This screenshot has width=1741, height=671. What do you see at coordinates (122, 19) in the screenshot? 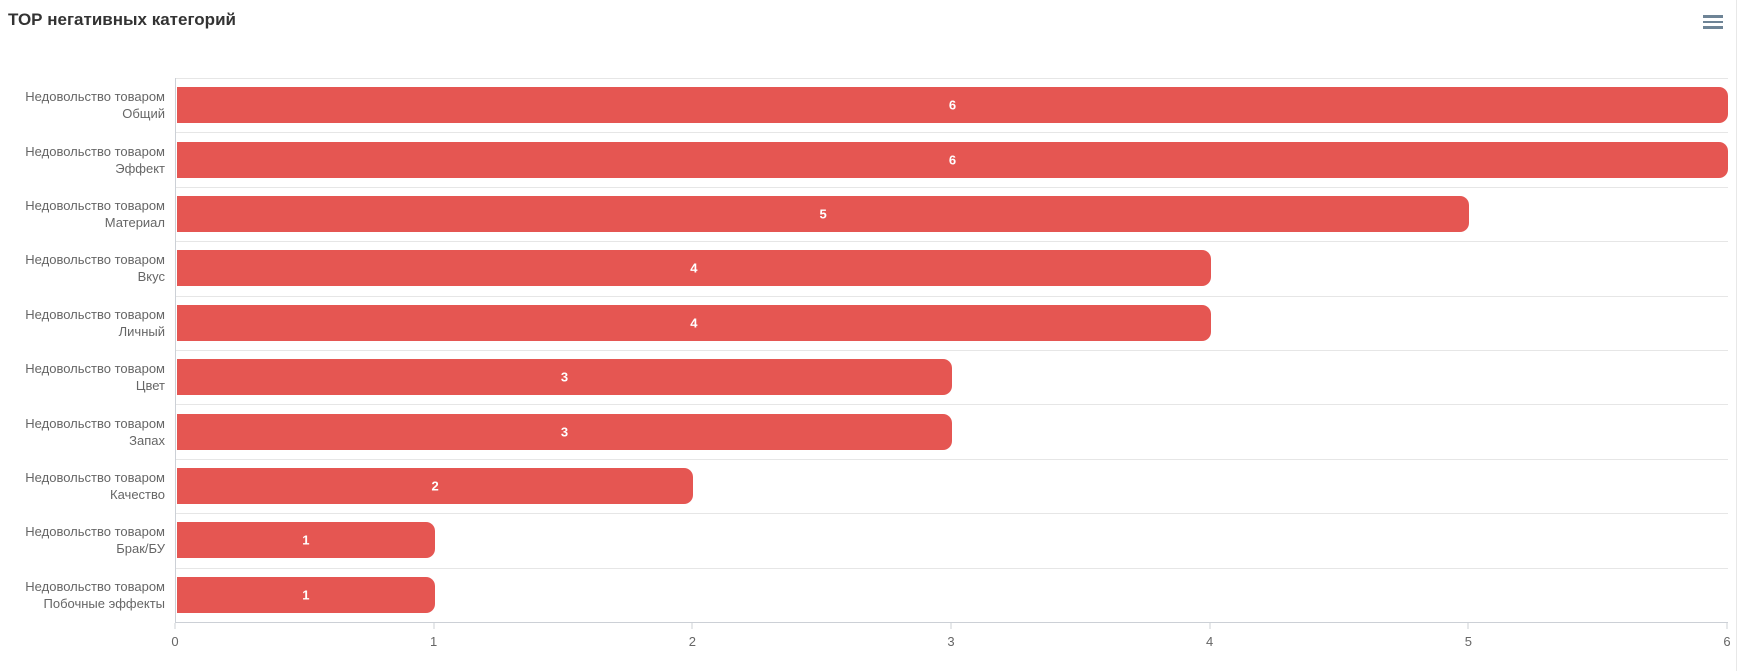
I see `chart-title: ТОР негативных категорий` at bounding box center [122, 19].